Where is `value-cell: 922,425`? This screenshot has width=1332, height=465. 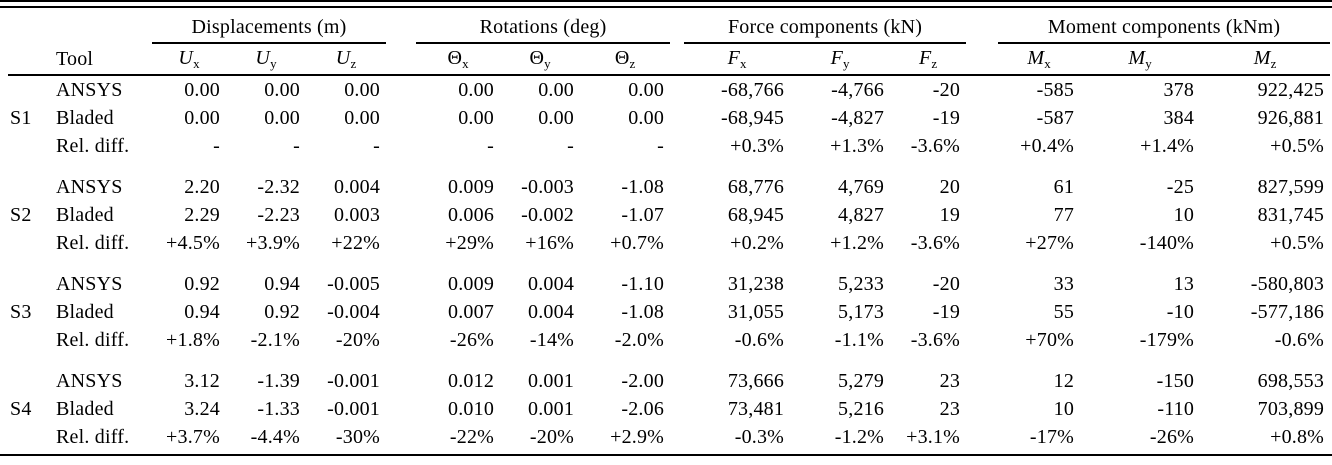 value-cell: 922,425 is located at coordinates (1291, 90).